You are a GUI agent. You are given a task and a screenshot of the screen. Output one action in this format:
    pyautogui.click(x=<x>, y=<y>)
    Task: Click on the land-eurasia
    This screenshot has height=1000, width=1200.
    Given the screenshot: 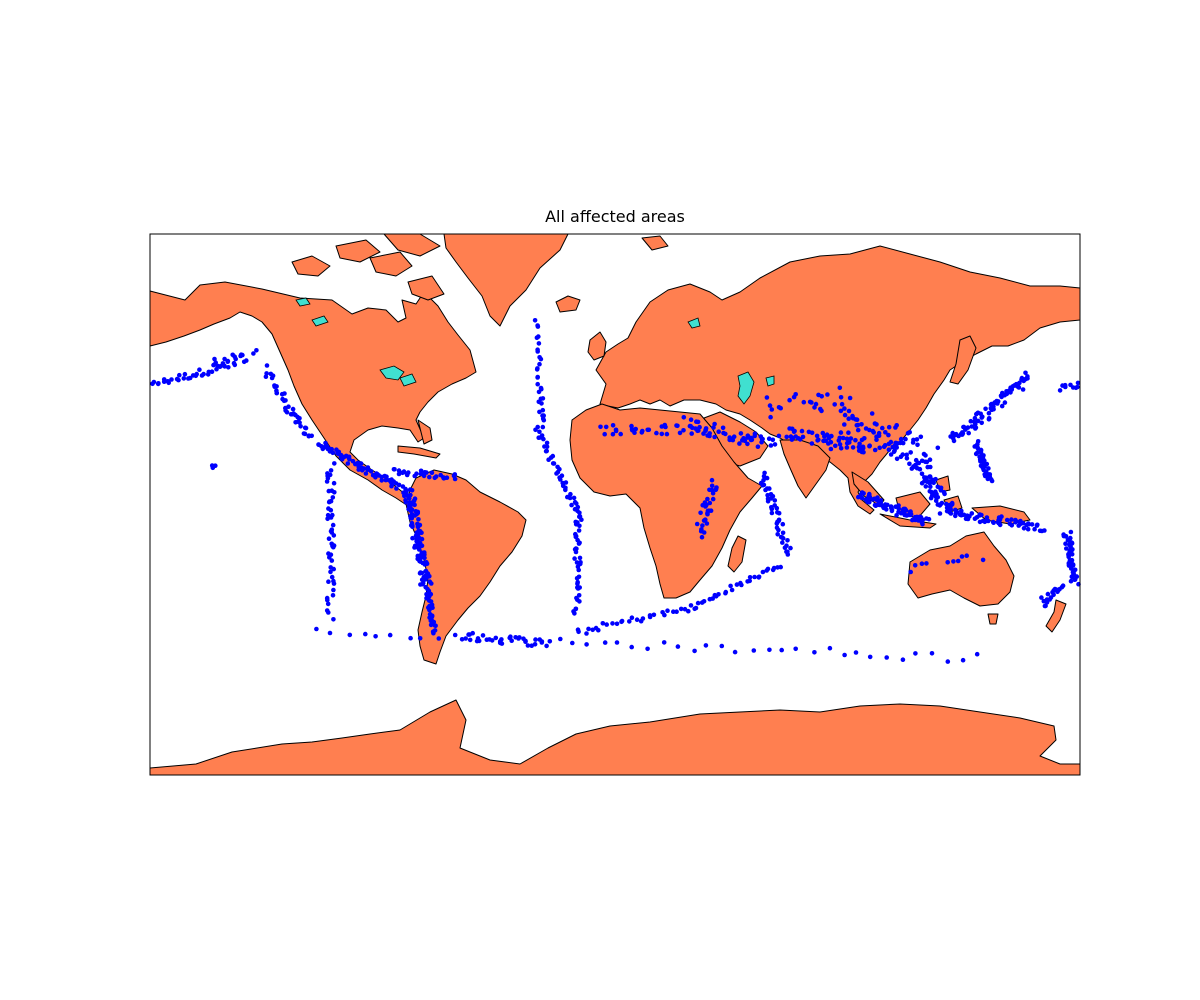 What is the action you would take?
    pyautogui.click(x=838, y=380)
    